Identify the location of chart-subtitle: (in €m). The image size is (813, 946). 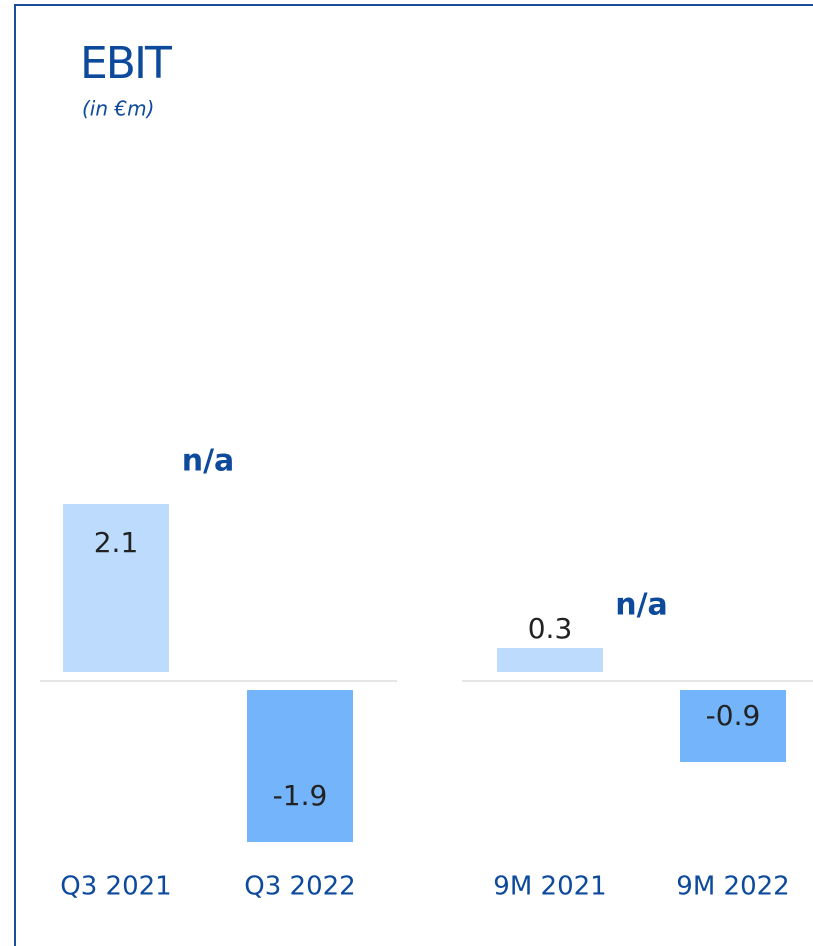
(118, 109).